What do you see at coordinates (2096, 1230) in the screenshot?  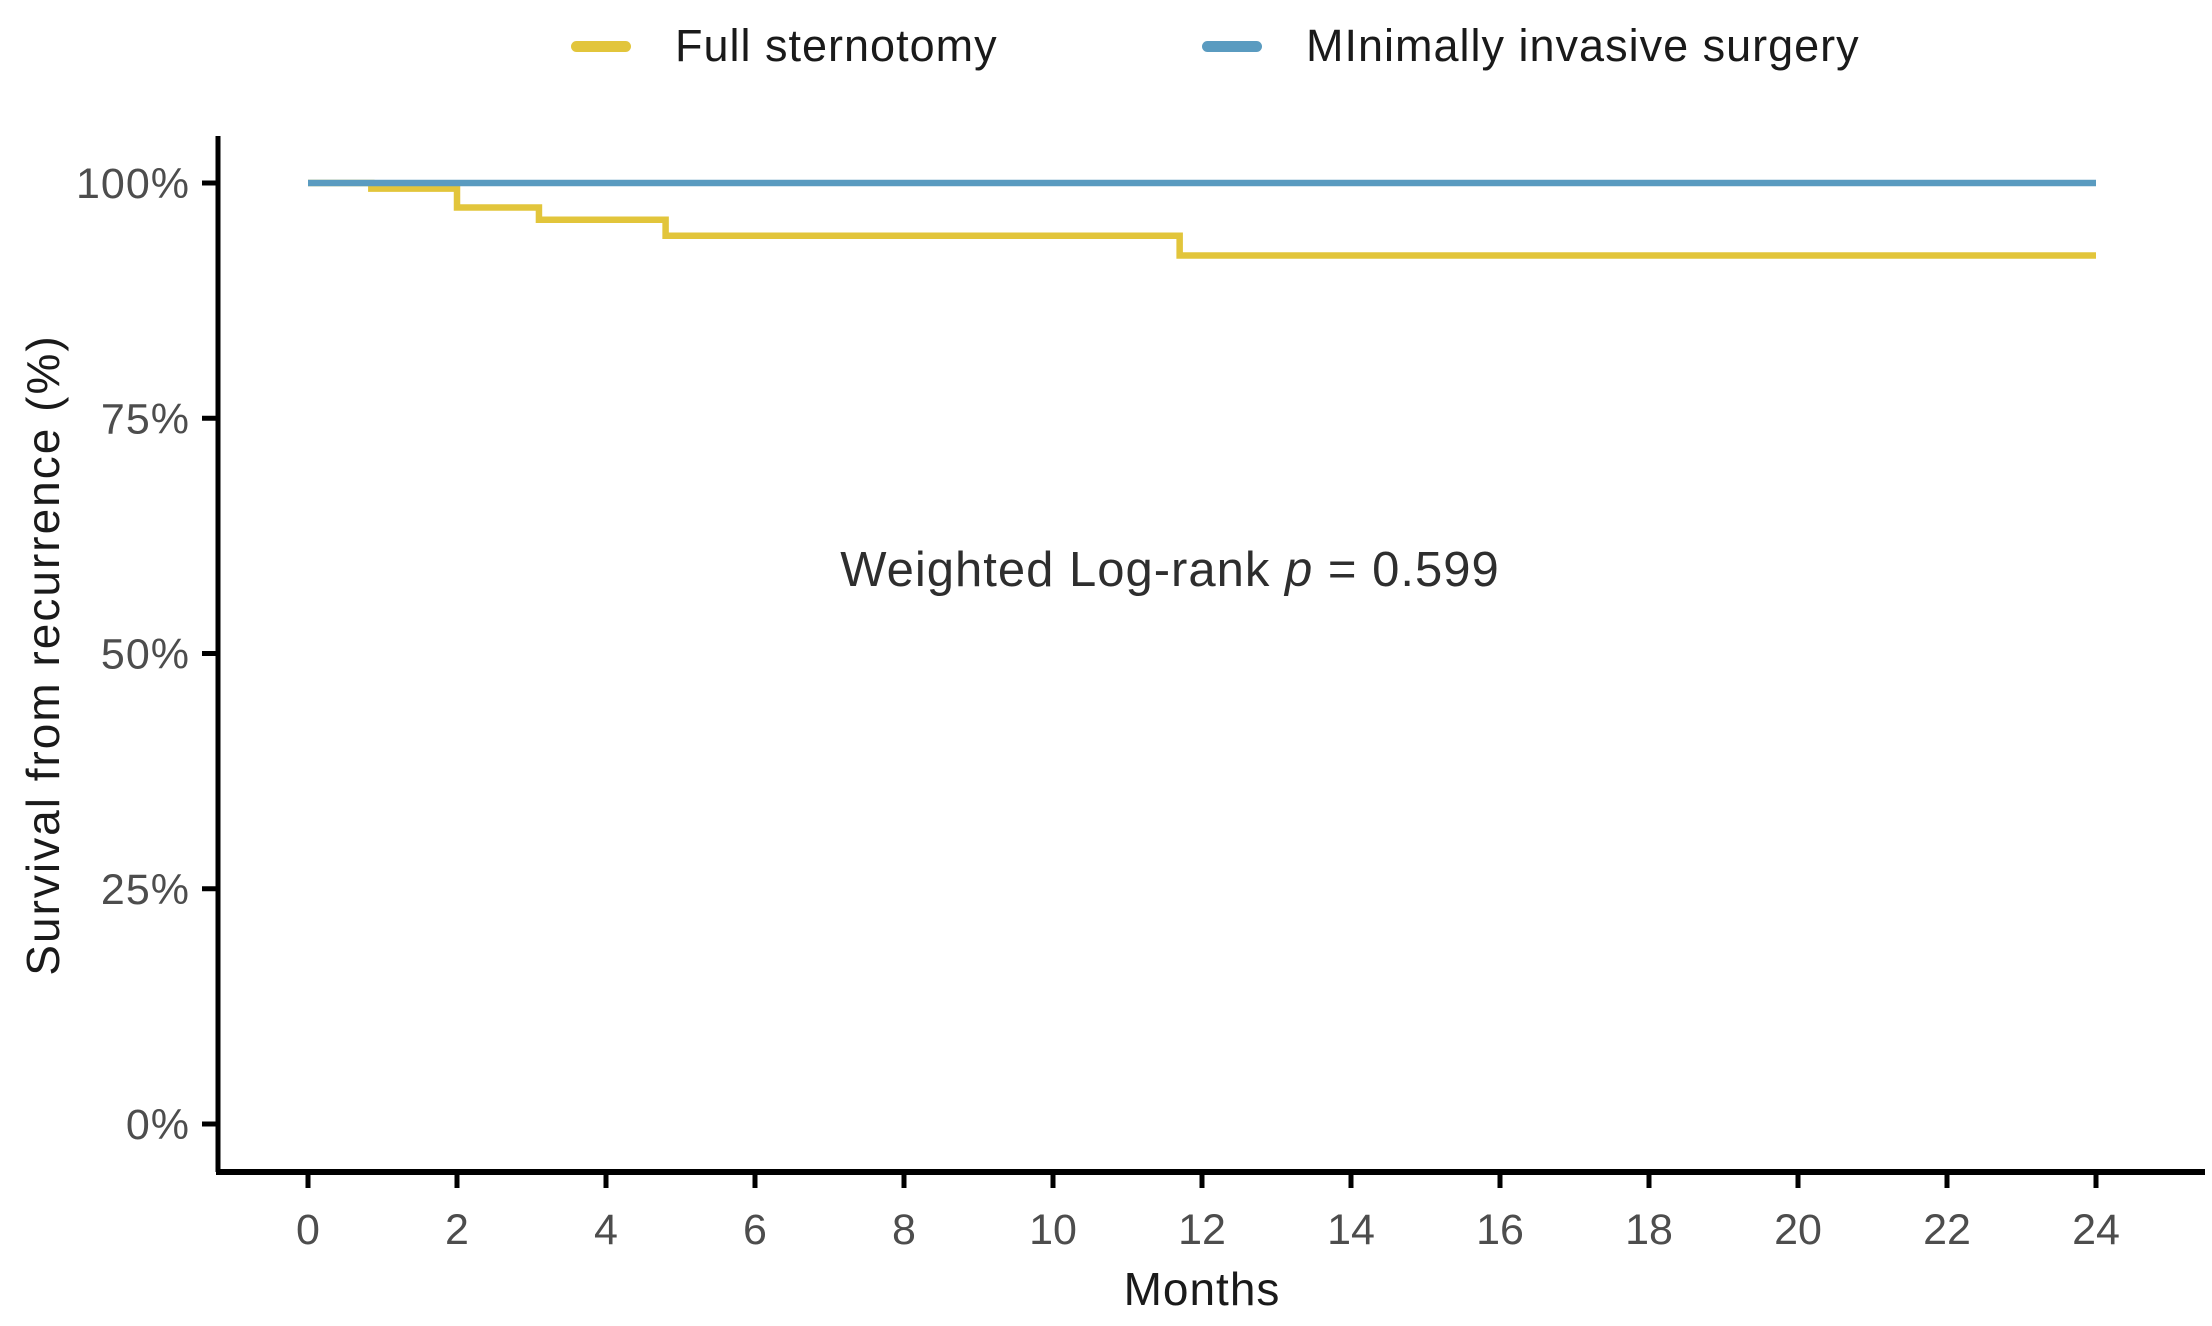 I see `x-tick-label: 24` at bounding box center [2096, 1230].